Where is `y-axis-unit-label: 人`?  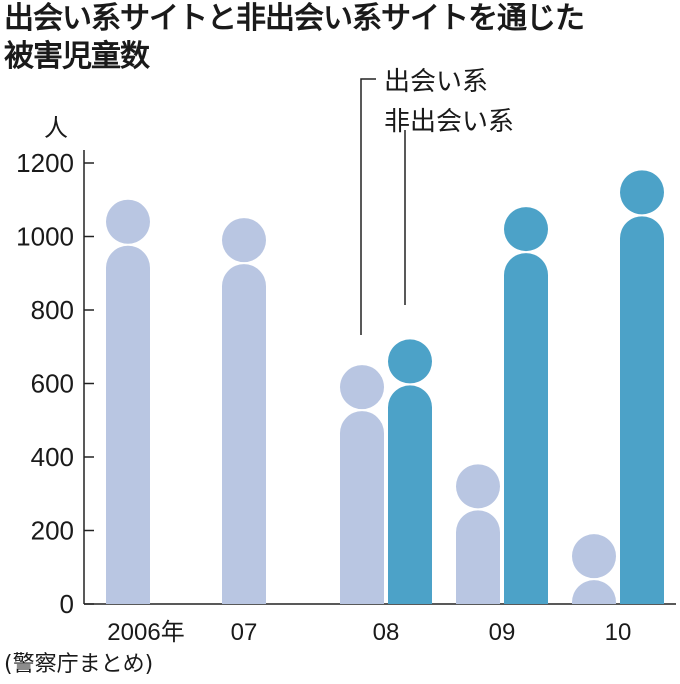 y-axis-unit-label: 人 is located at coordinates (56, 128).